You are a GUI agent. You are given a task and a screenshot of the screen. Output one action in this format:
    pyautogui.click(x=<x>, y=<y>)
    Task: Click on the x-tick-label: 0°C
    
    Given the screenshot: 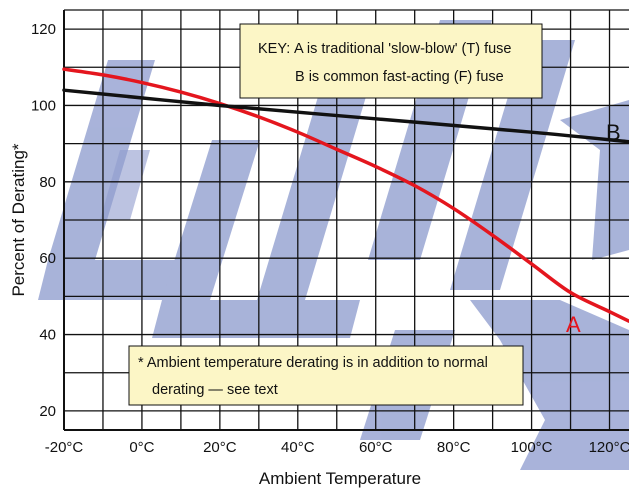 What is the action you would take?
    pyautogui.click(x=141, y=447)
    